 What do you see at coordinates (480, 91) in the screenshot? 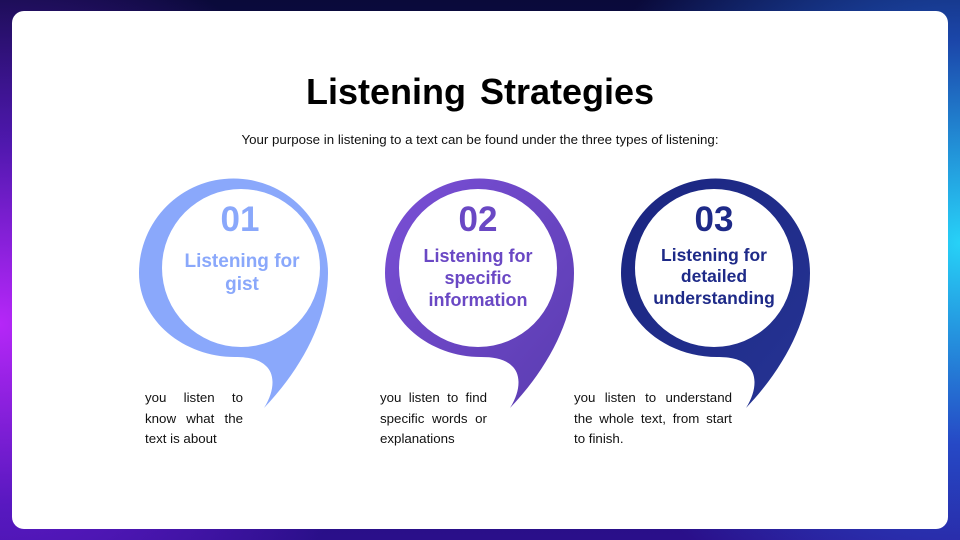
I see `slide-title: Listening Strategies` at bounding box center [480, 91].